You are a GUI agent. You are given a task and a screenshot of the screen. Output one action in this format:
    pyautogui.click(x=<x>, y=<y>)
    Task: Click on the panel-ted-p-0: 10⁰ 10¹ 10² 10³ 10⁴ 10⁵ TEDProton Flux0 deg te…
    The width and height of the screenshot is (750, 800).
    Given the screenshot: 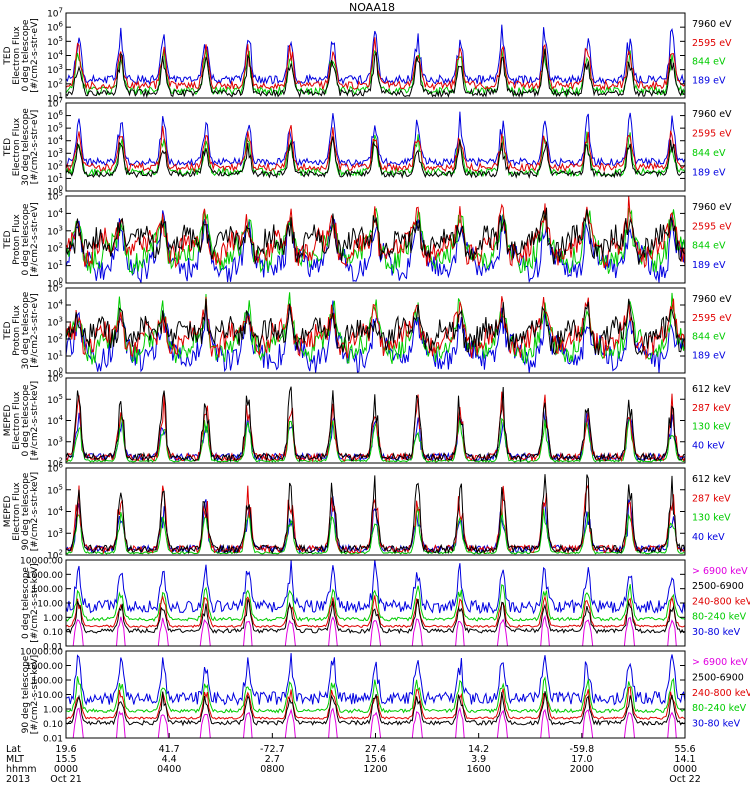 What is the action you would take?
    pyautogui.click(x=367, y=240)
    